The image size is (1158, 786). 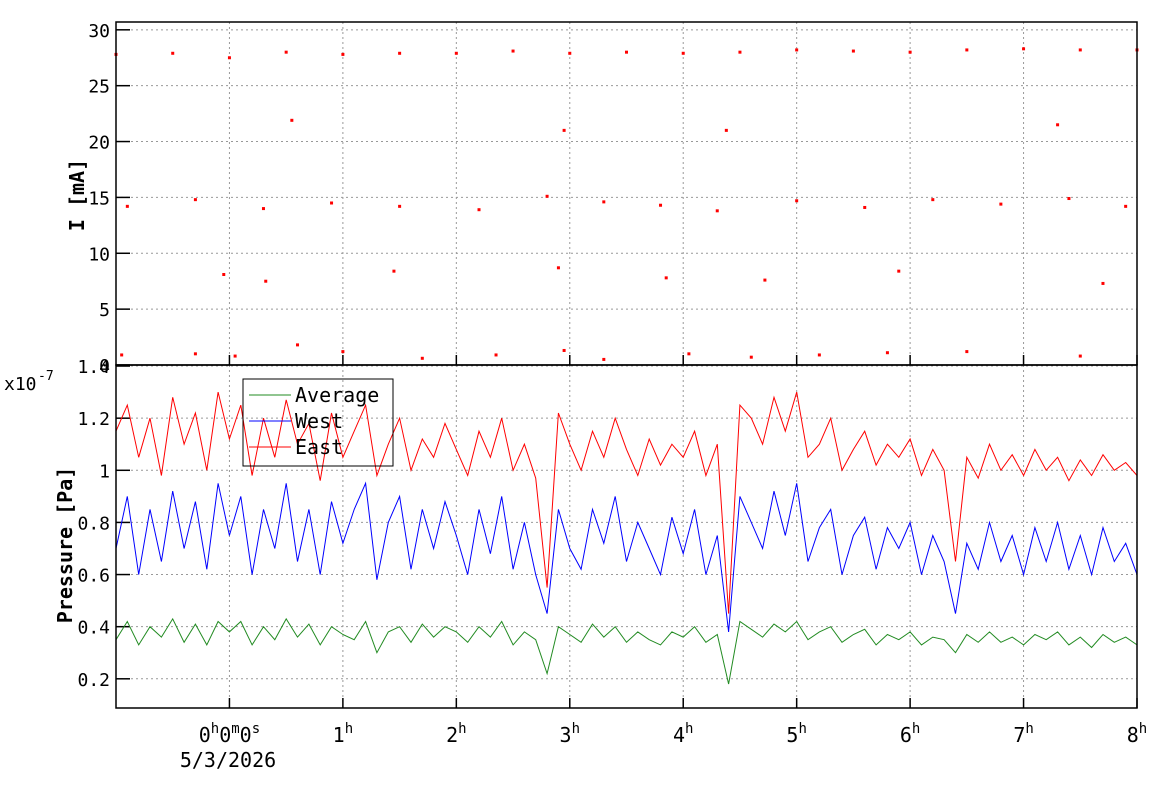 What do you see at coordinates (910, 734) in the screenshot?
I see `x-tick-label: 6h` at bounding box center [910, 734].